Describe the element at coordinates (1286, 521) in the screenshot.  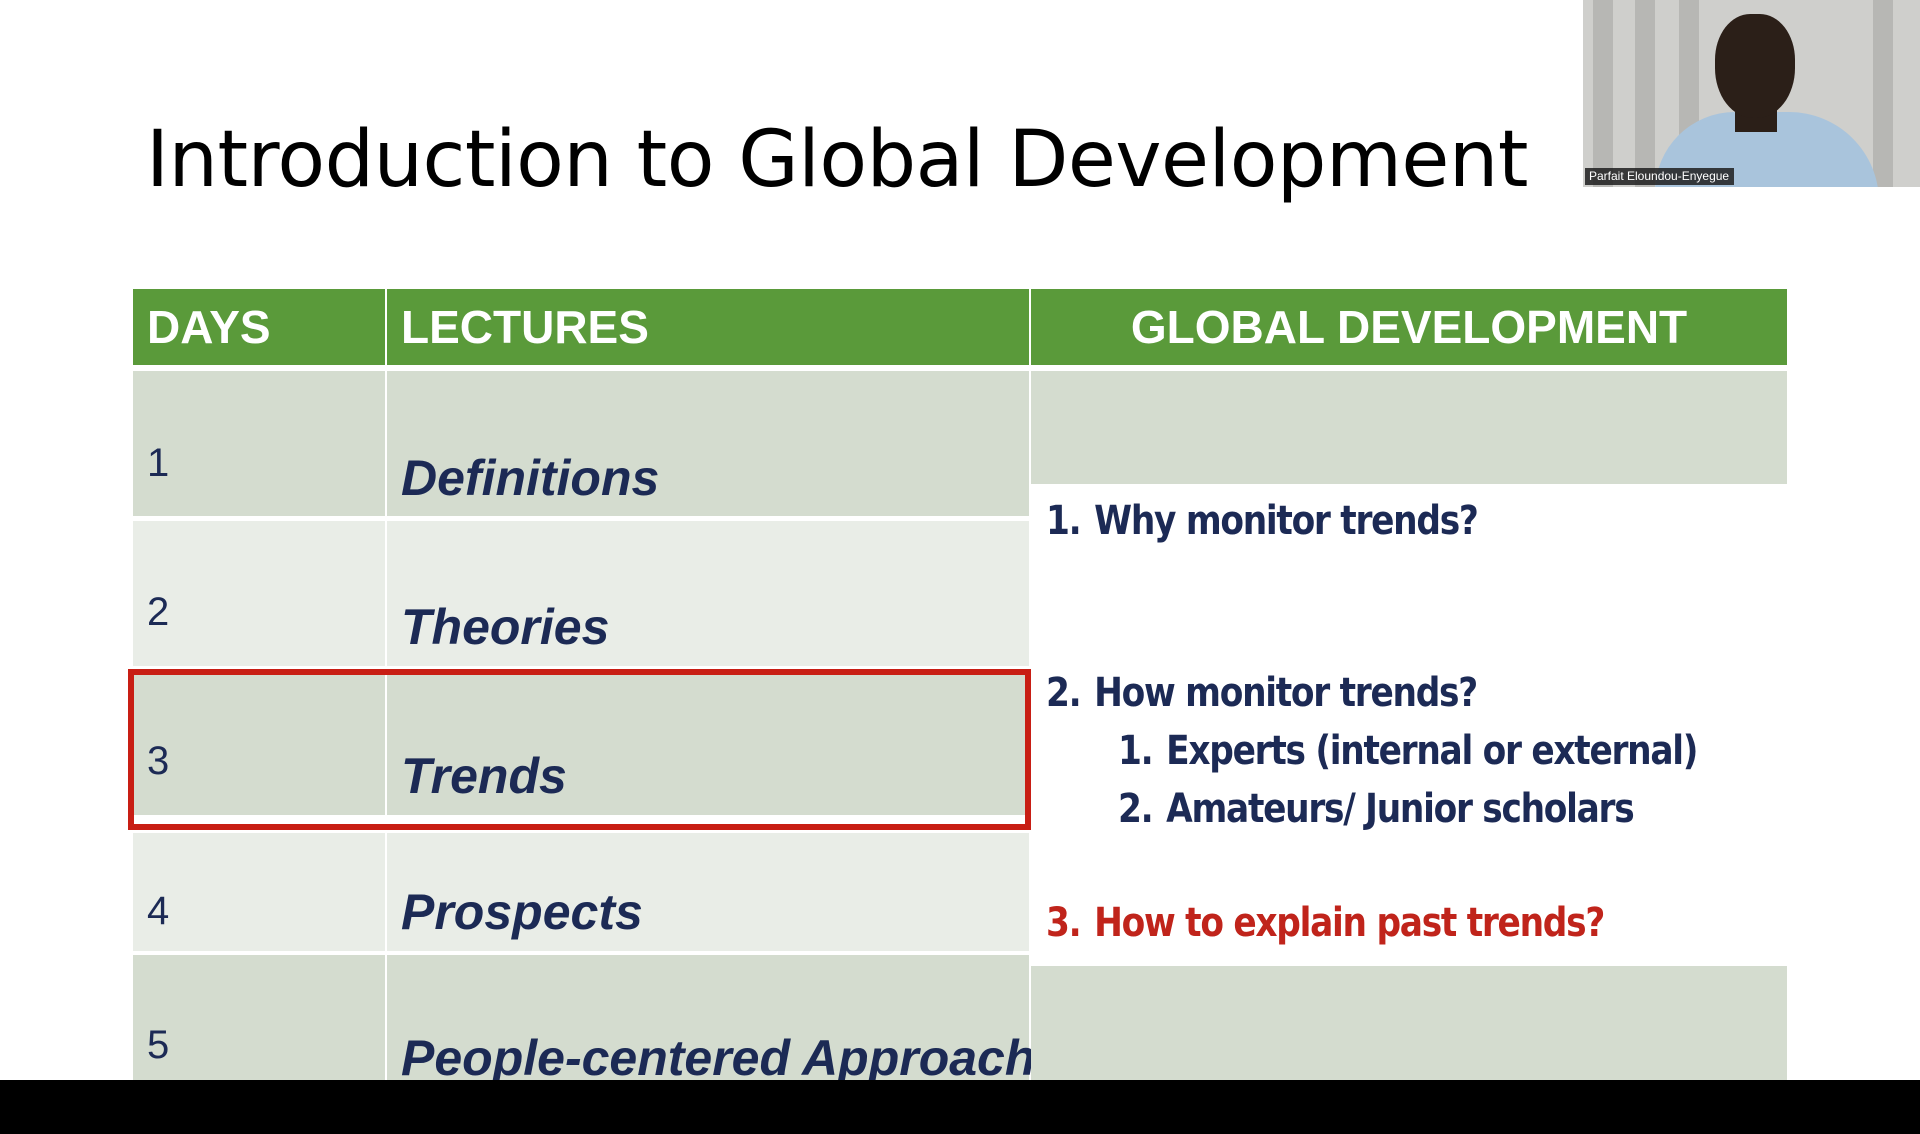
I see `global-item-text: Why monitor trends?` at that location.